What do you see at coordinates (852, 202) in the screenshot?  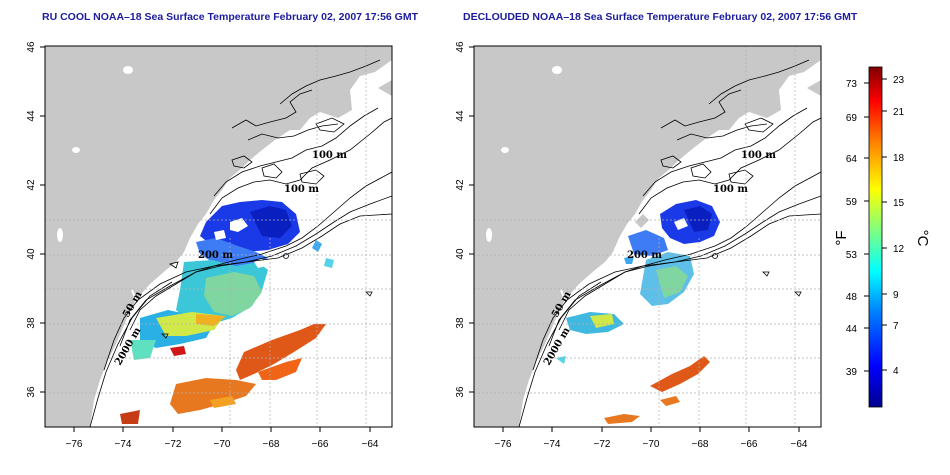 I see `fahrenheit-tick-label: 59` at bounding box center [852, 202].